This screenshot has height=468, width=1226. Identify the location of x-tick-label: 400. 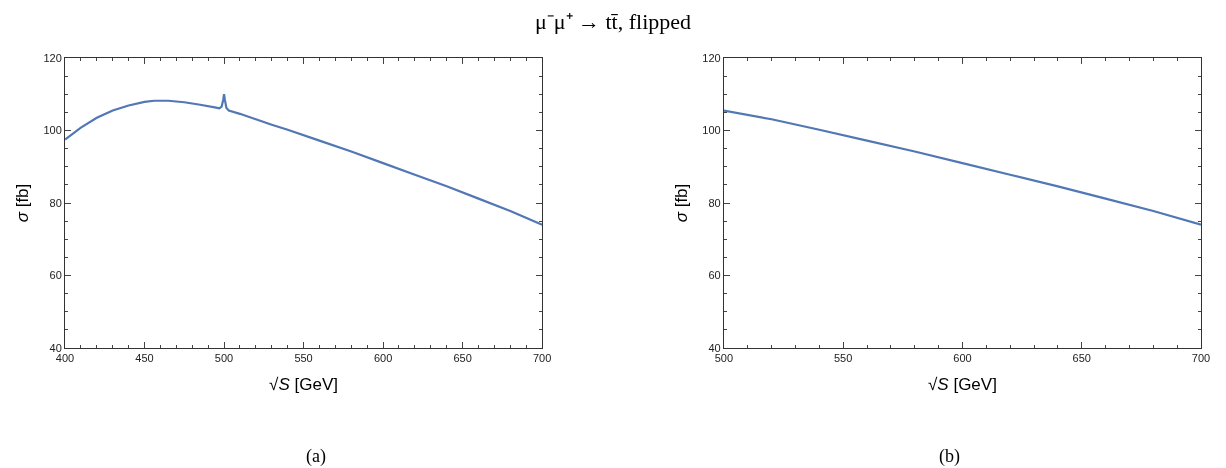
(65, 358).